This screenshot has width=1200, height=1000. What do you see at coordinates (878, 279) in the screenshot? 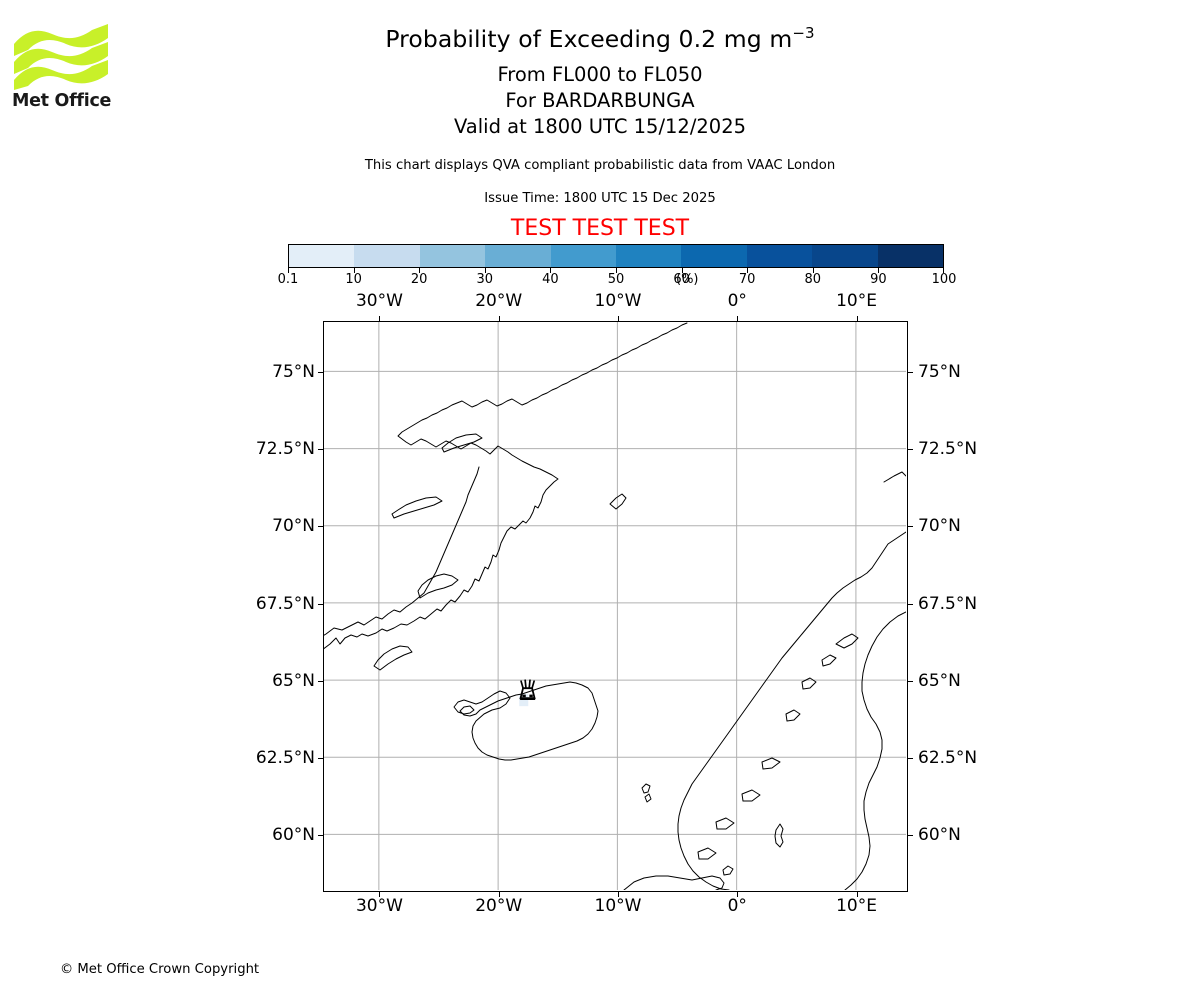
I see `colorbar-tick-label-9: 90` at bounding box center [878, 279].